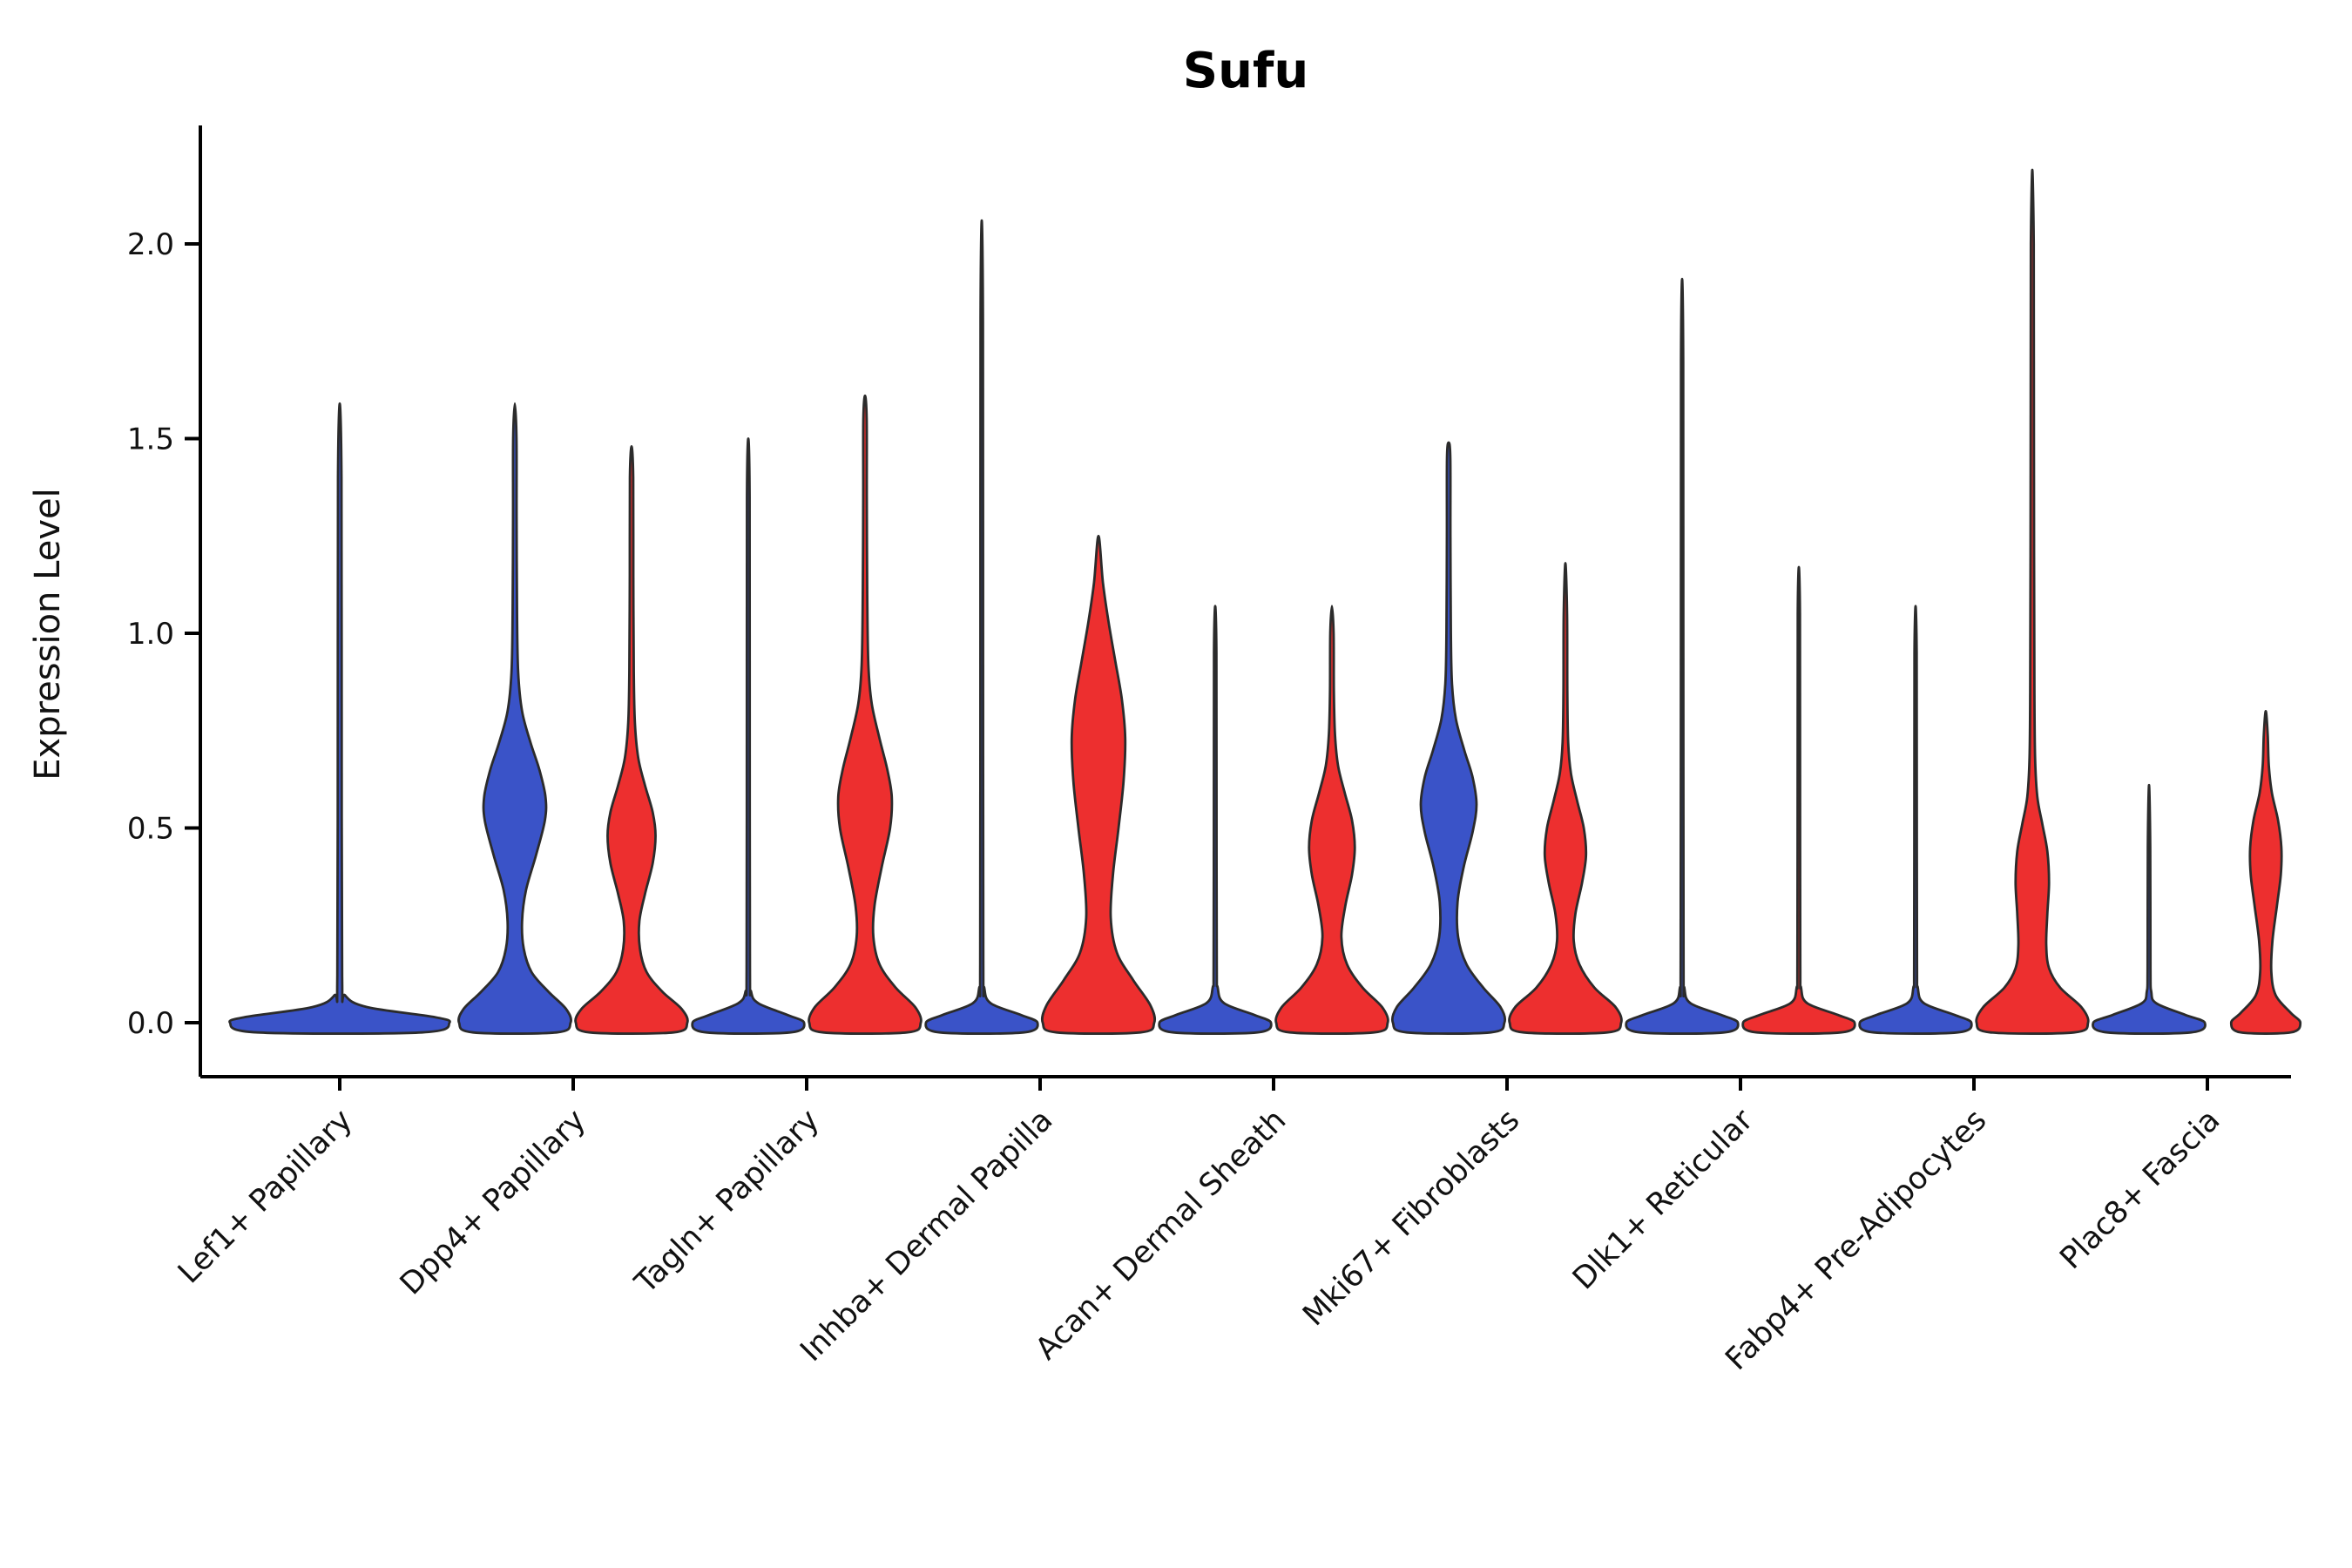 The height and width of the screenshot is (1568, 2352). Describe the element at coordinates (150, 1024) in the screenshot. I see `y-tick-label: 0.0` at that location.